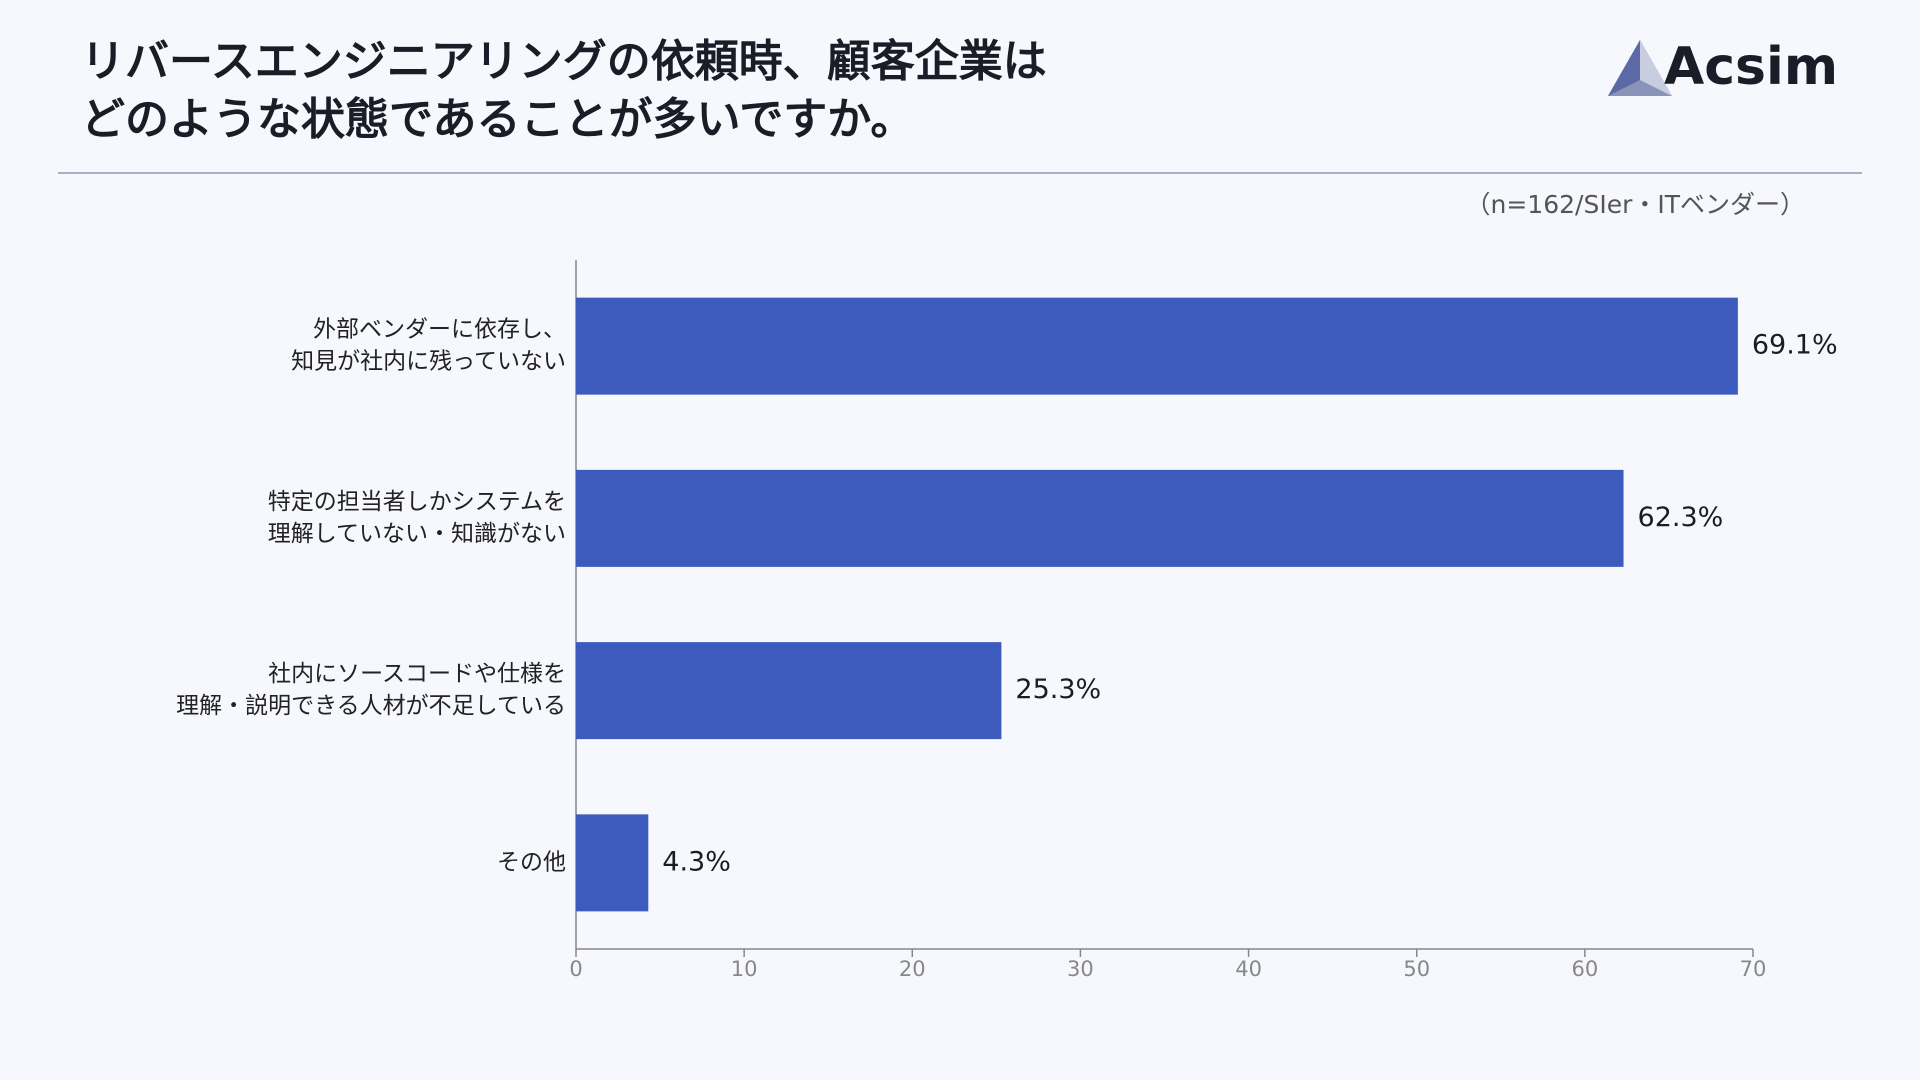  What do you see at coordinates (417, 502) in the screenshot?
I see `category-label: 特定の担当者しかシステムを` at bounding box center [417, 502].